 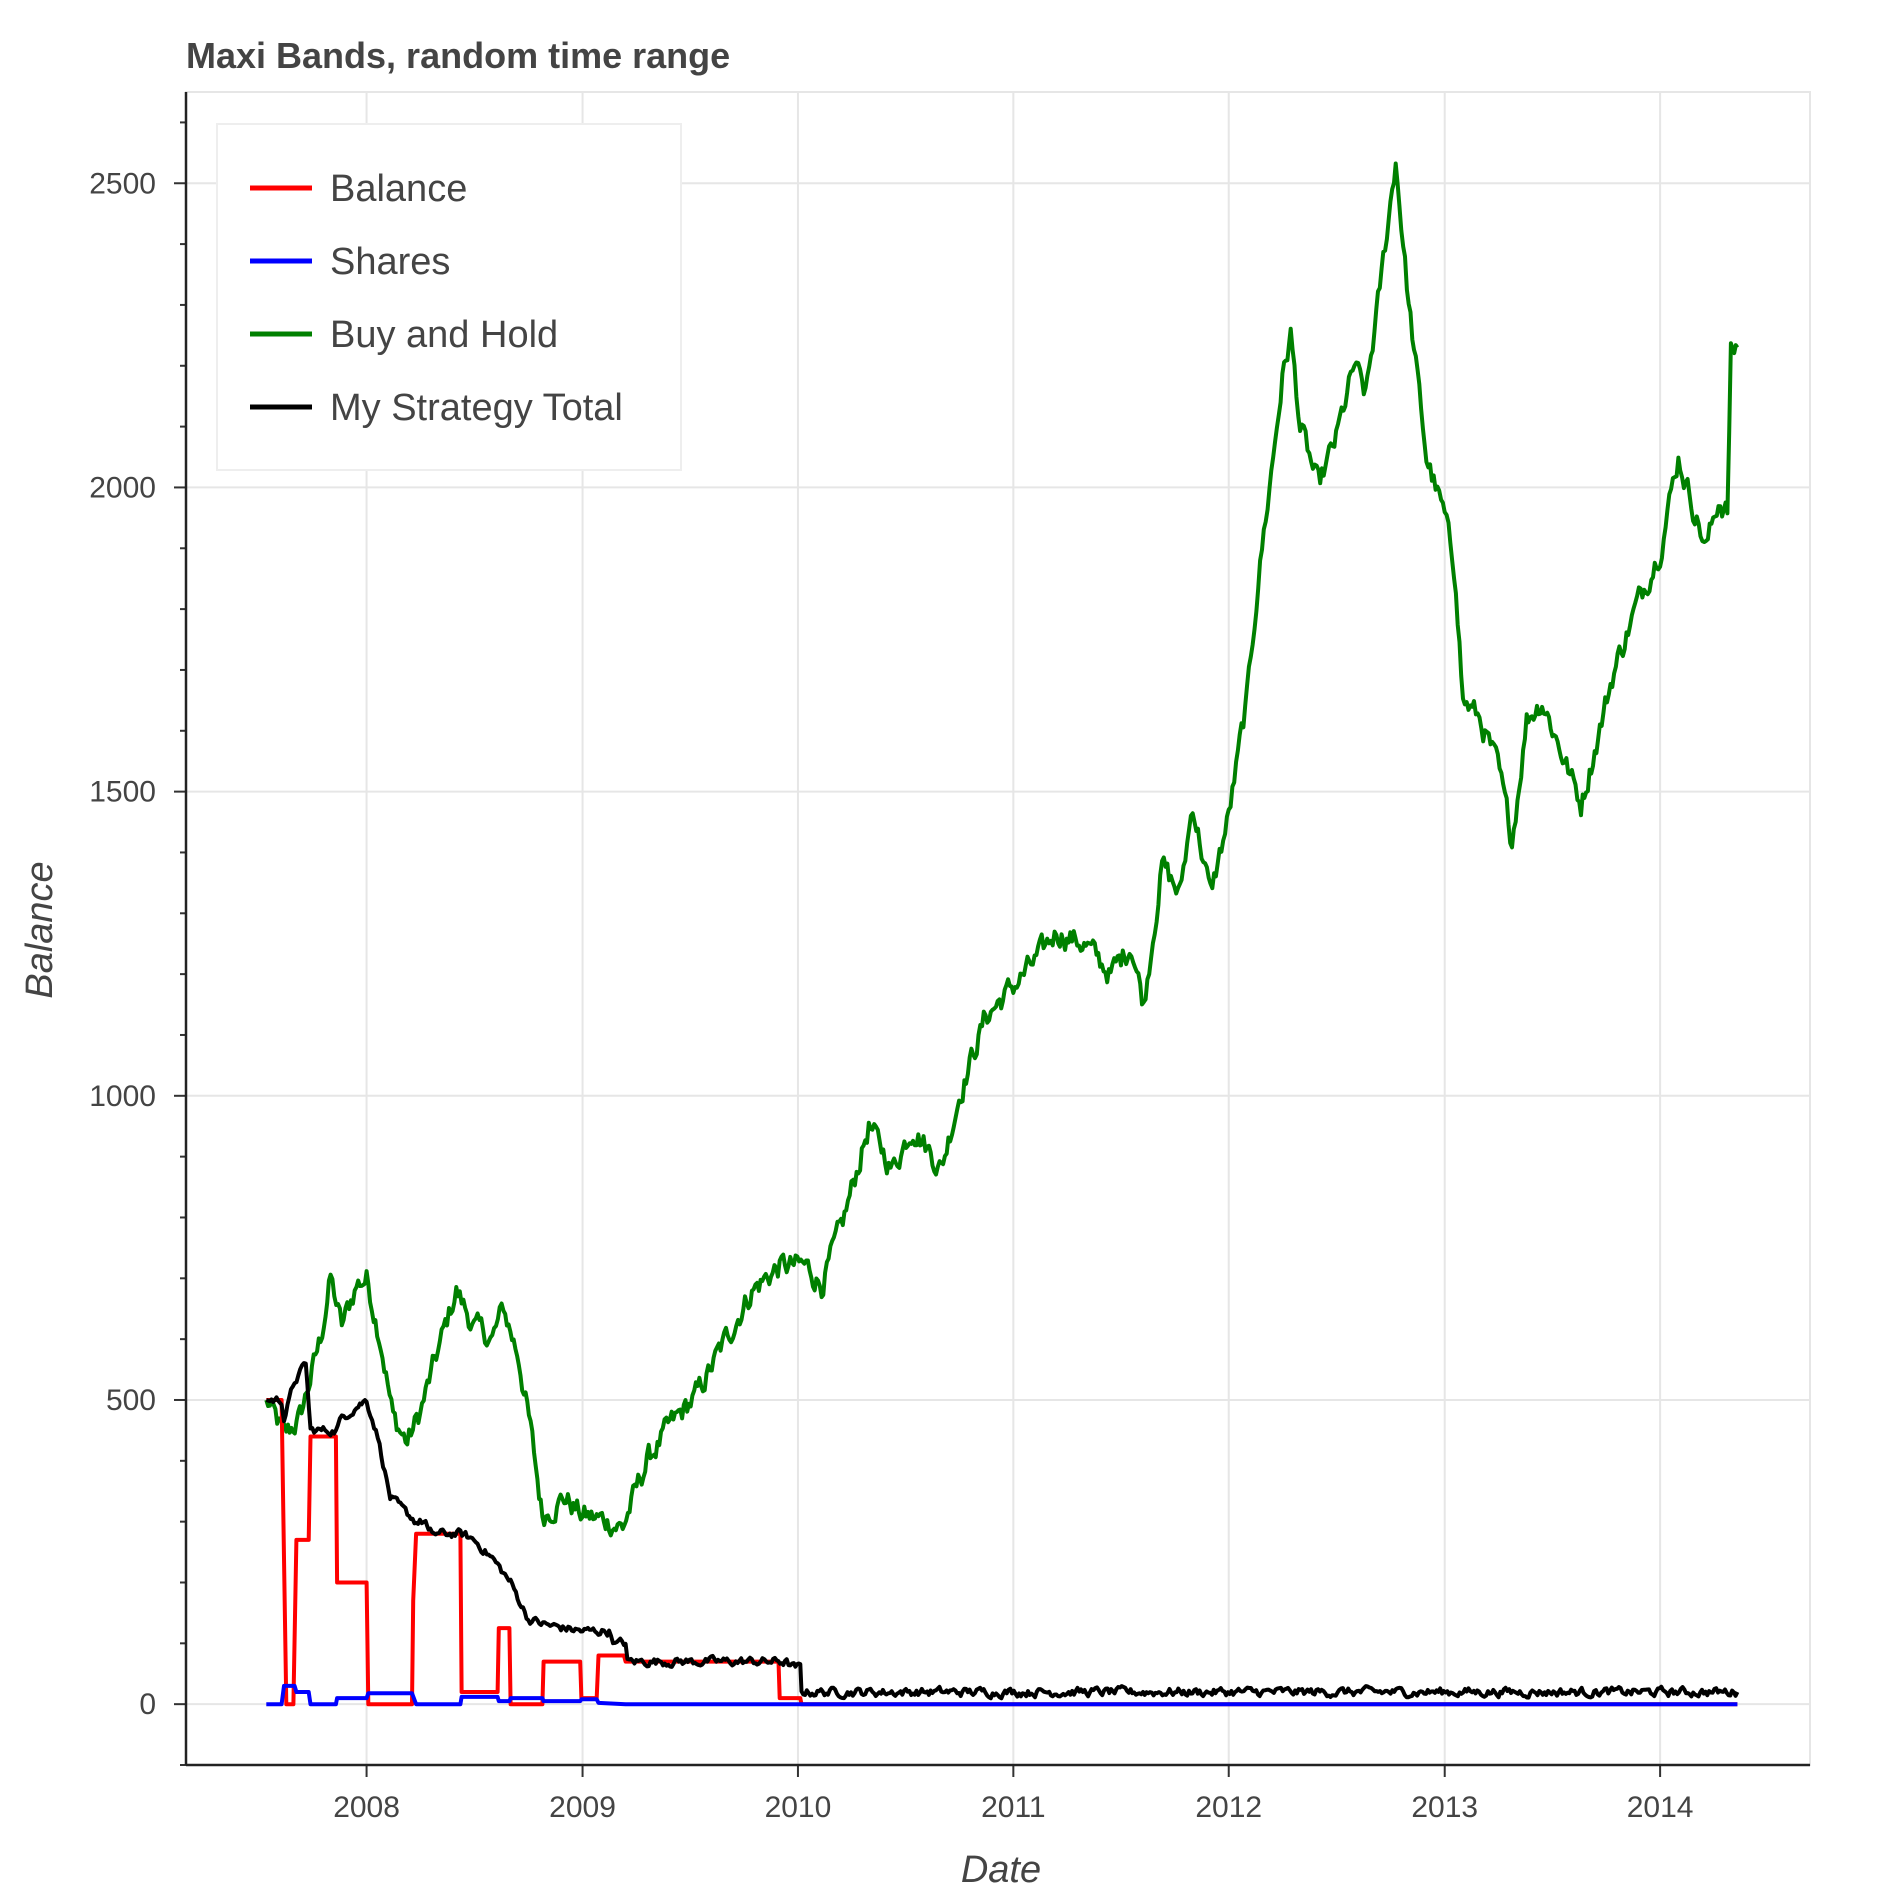 What do you see at coordinates (444, 335) in the screenshot?
I see `legend-label: Buy and Hold` at bounding box center [444, 335].